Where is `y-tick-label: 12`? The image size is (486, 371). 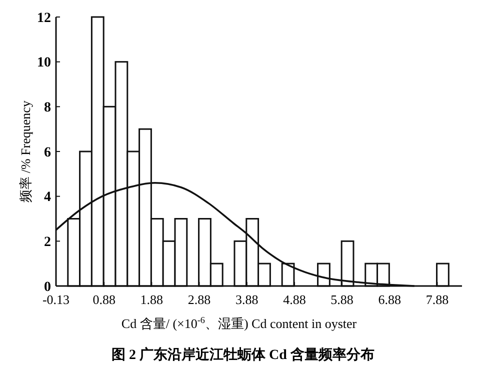 y-tick-label: 12 is located at coordinates (44, 18).